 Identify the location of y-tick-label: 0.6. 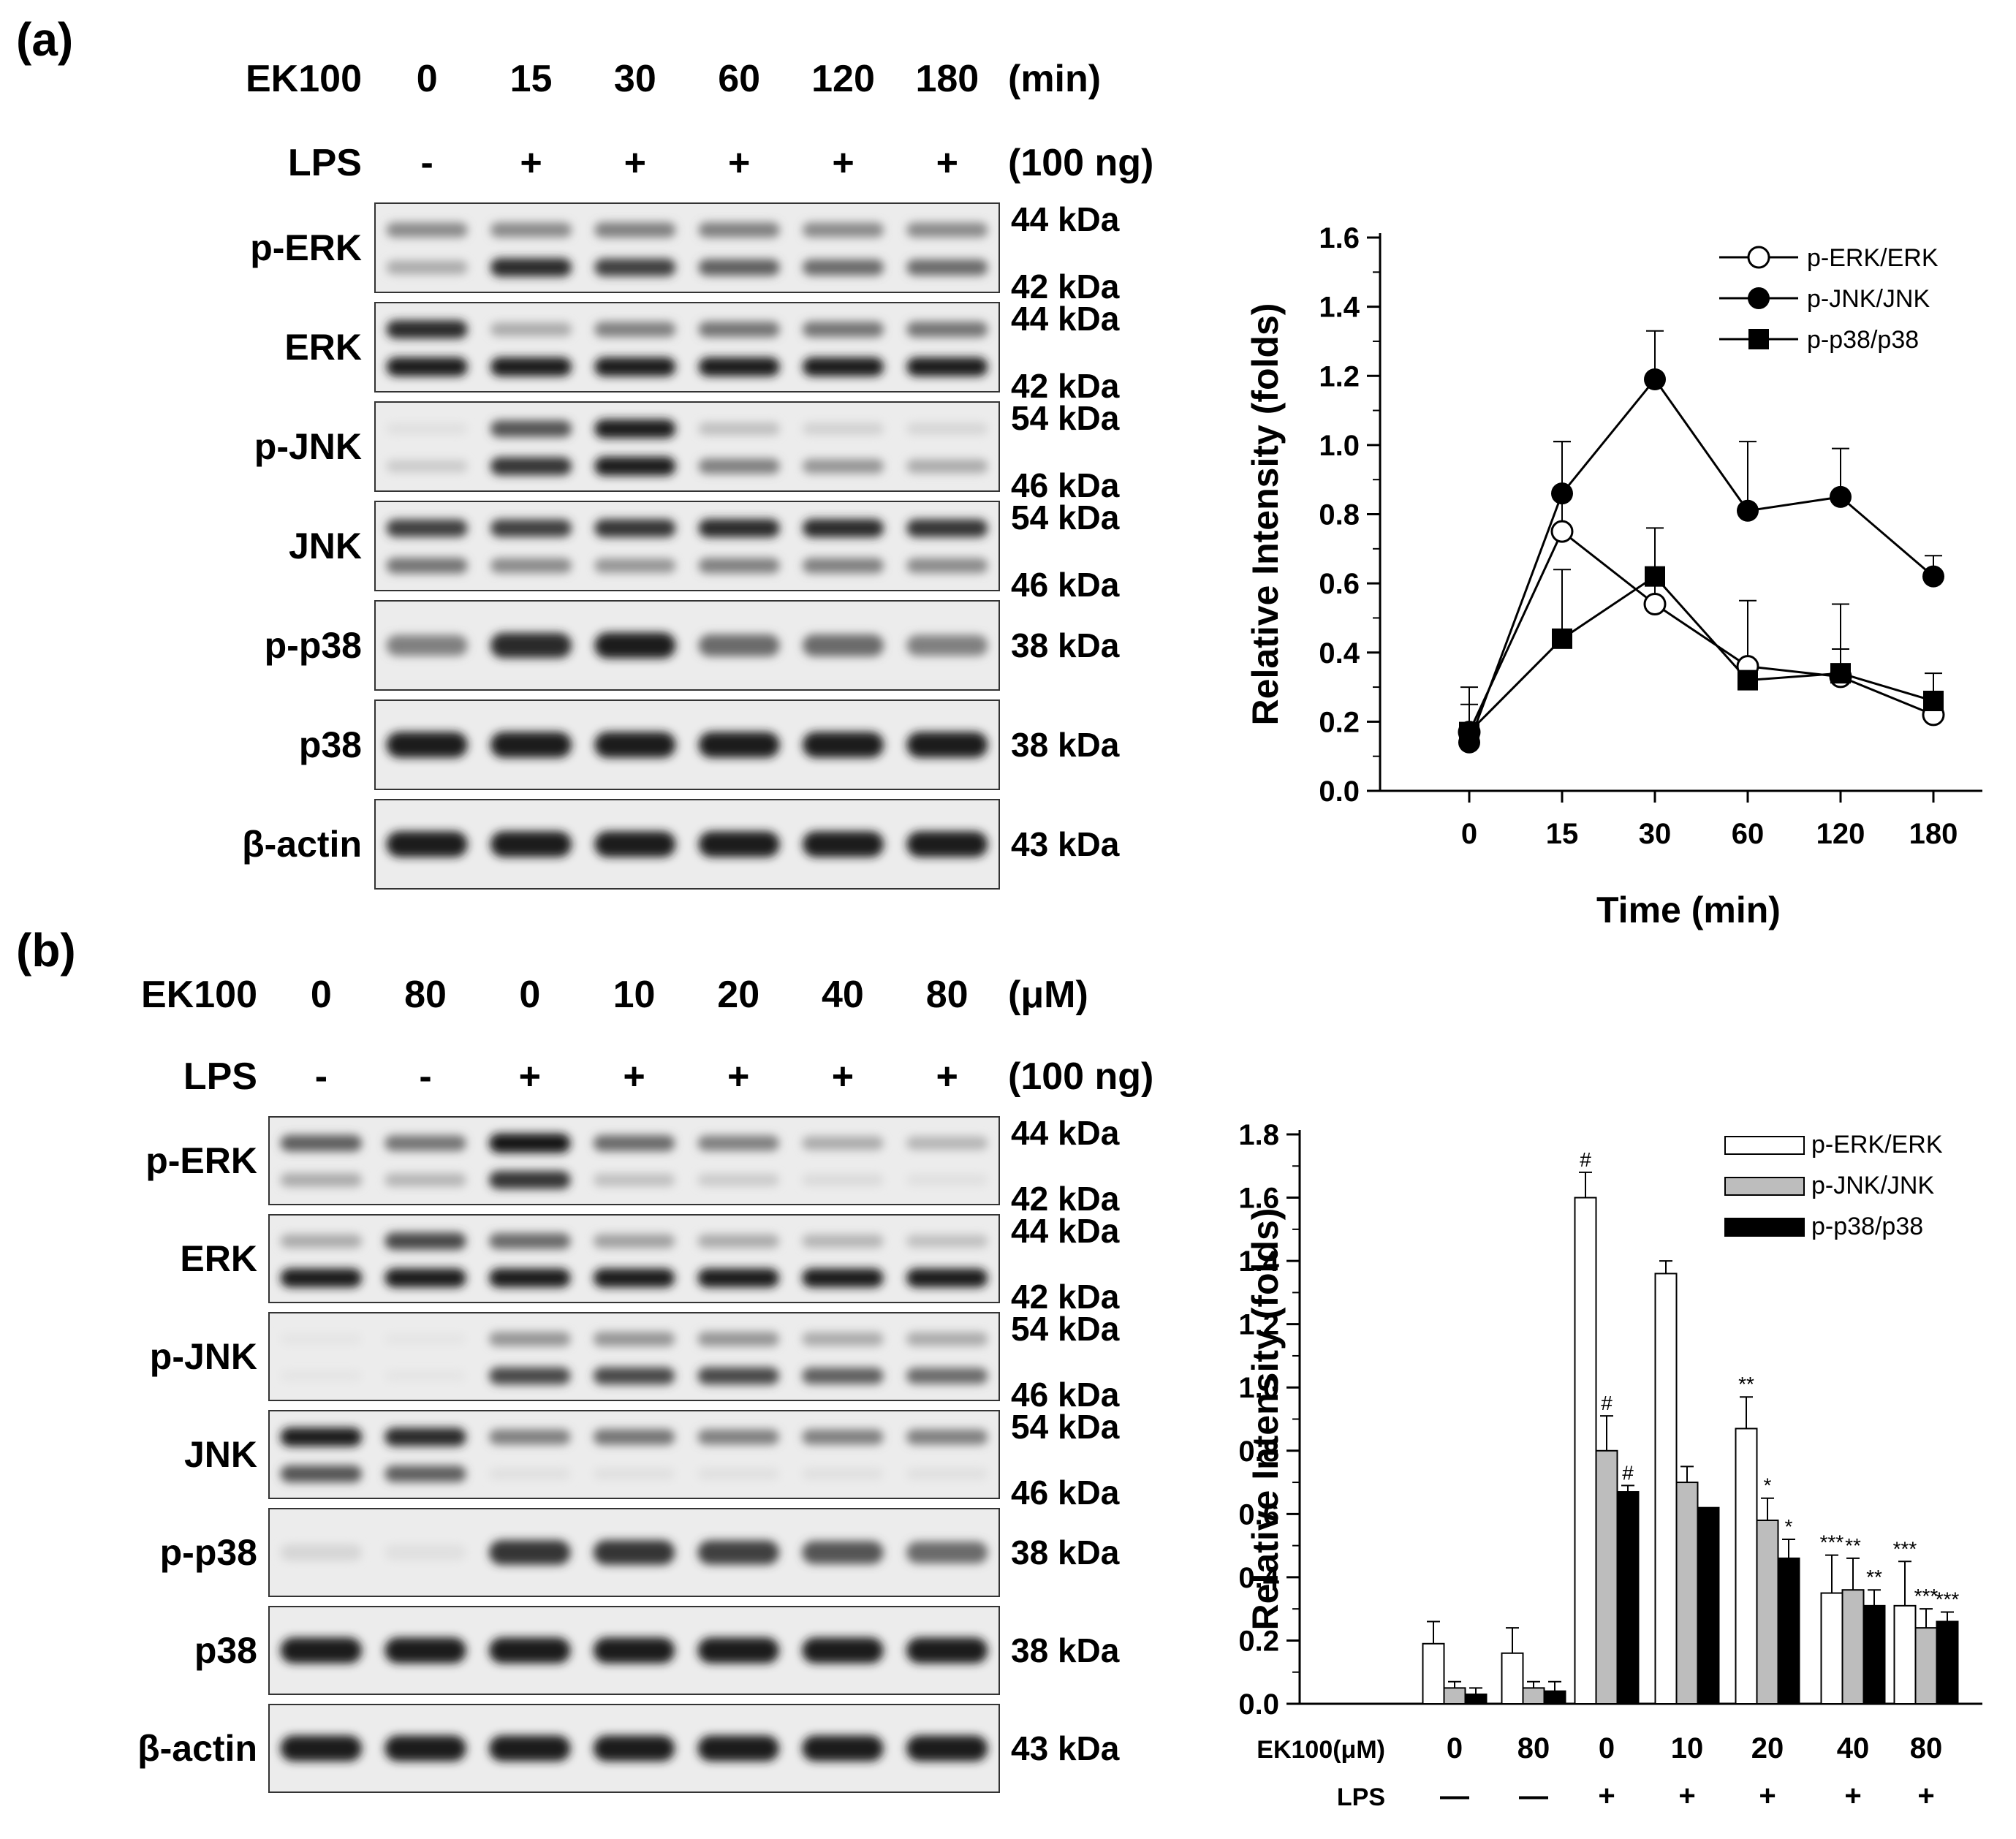
(1339, 584).